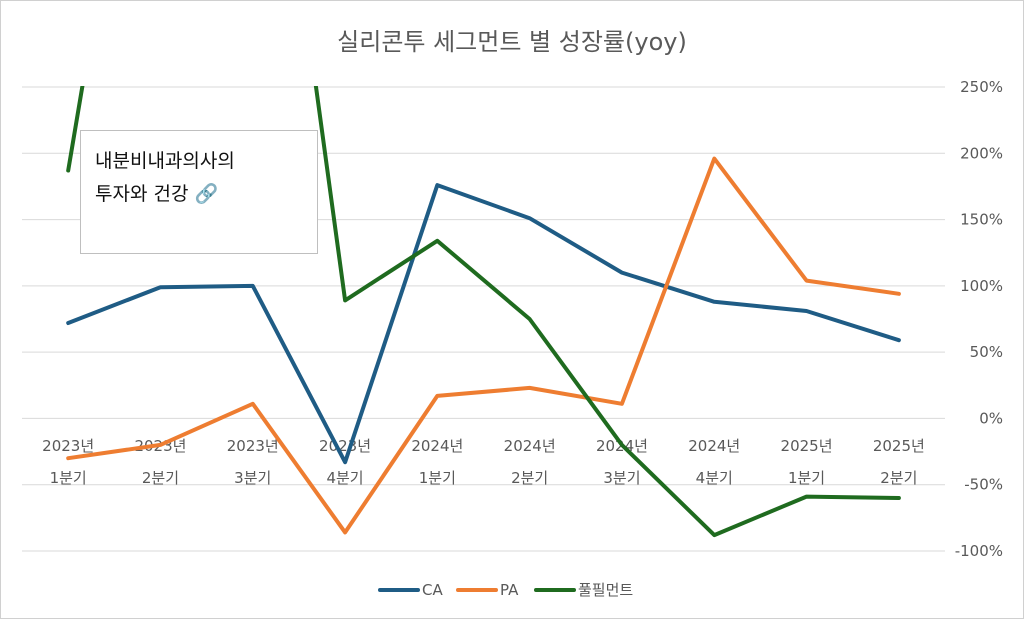 Image resolution: width=1024 pixels, height=619 pixels. What do you see at coordinates (509, 590) in the screenshot?
I see `legend-label: PA` at bounding box center [509, 590].